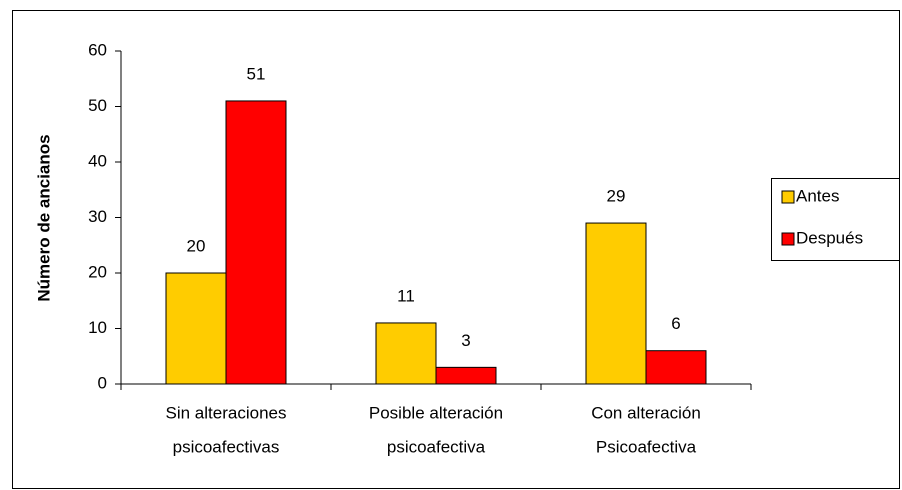 The height and width of the screenshot is (490, 902). I want to click on legend-label: Después, so click(829, 237).